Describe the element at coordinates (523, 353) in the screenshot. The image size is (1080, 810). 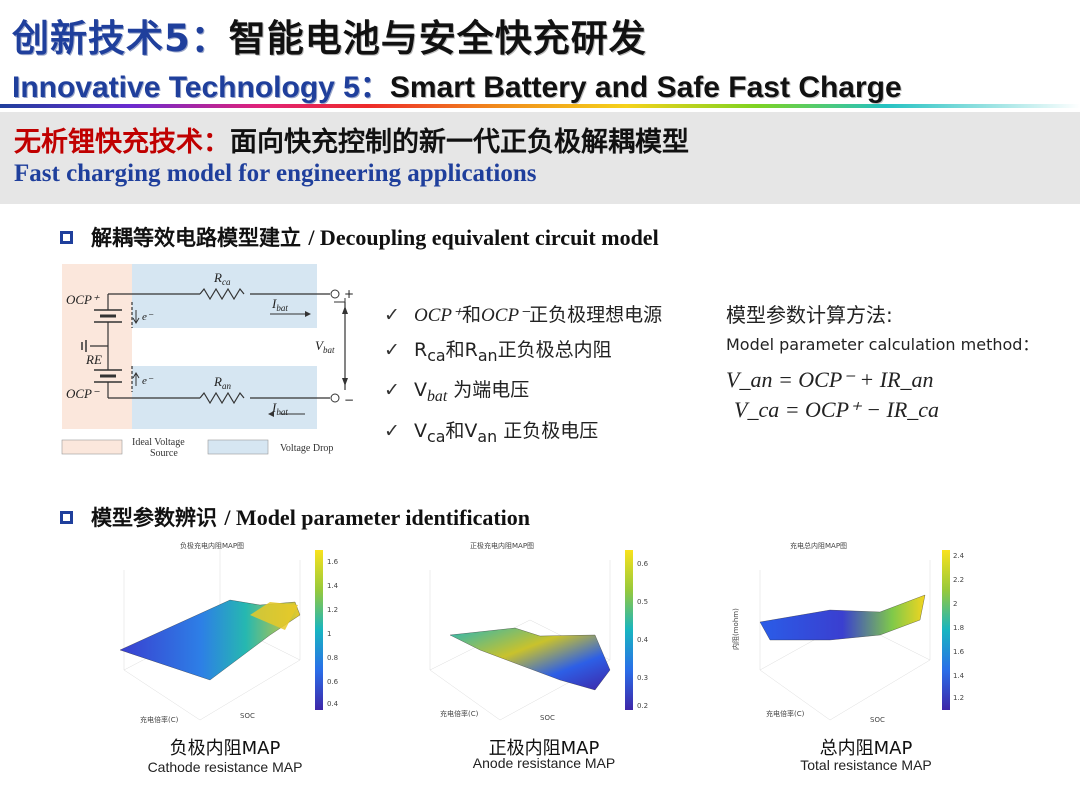
I see `definition-item: ✓ Rca和Ran正负极总内阻` at that location.